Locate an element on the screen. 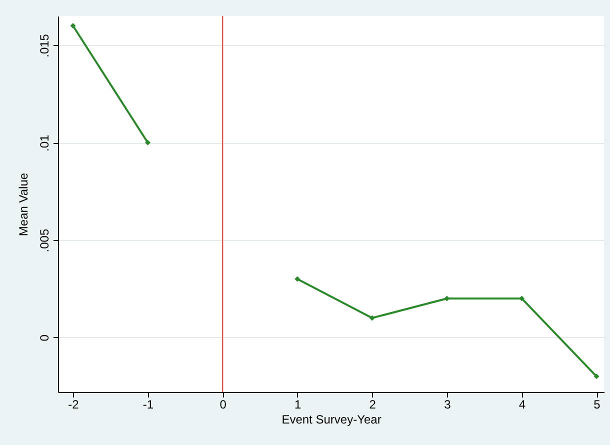 The width and height of the screenshot is (610, 445). x-tick-label: 0 is located at coordinates (223, 405).